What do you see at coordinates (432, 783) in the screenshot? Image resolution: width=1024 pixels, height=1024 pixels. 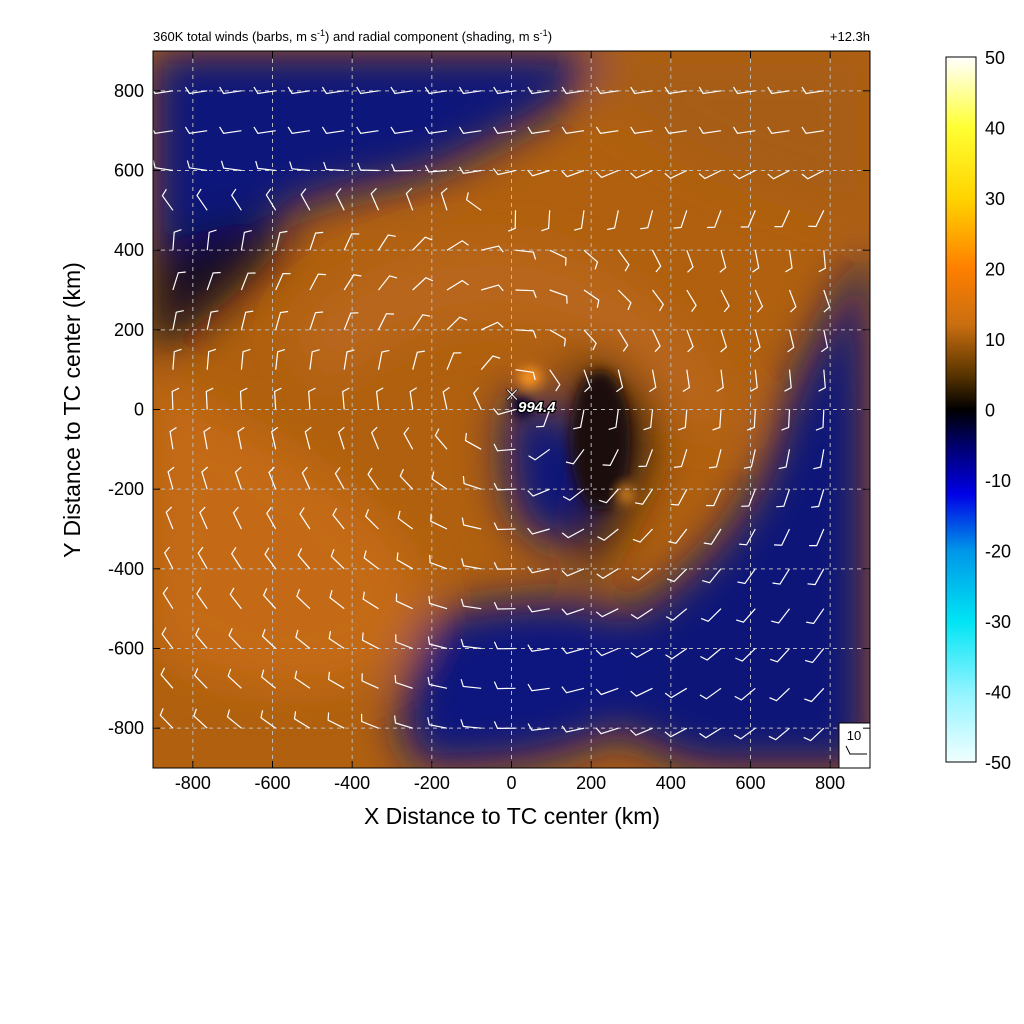 I see `x-tick-label: -200` at bounding box center [432, 783].